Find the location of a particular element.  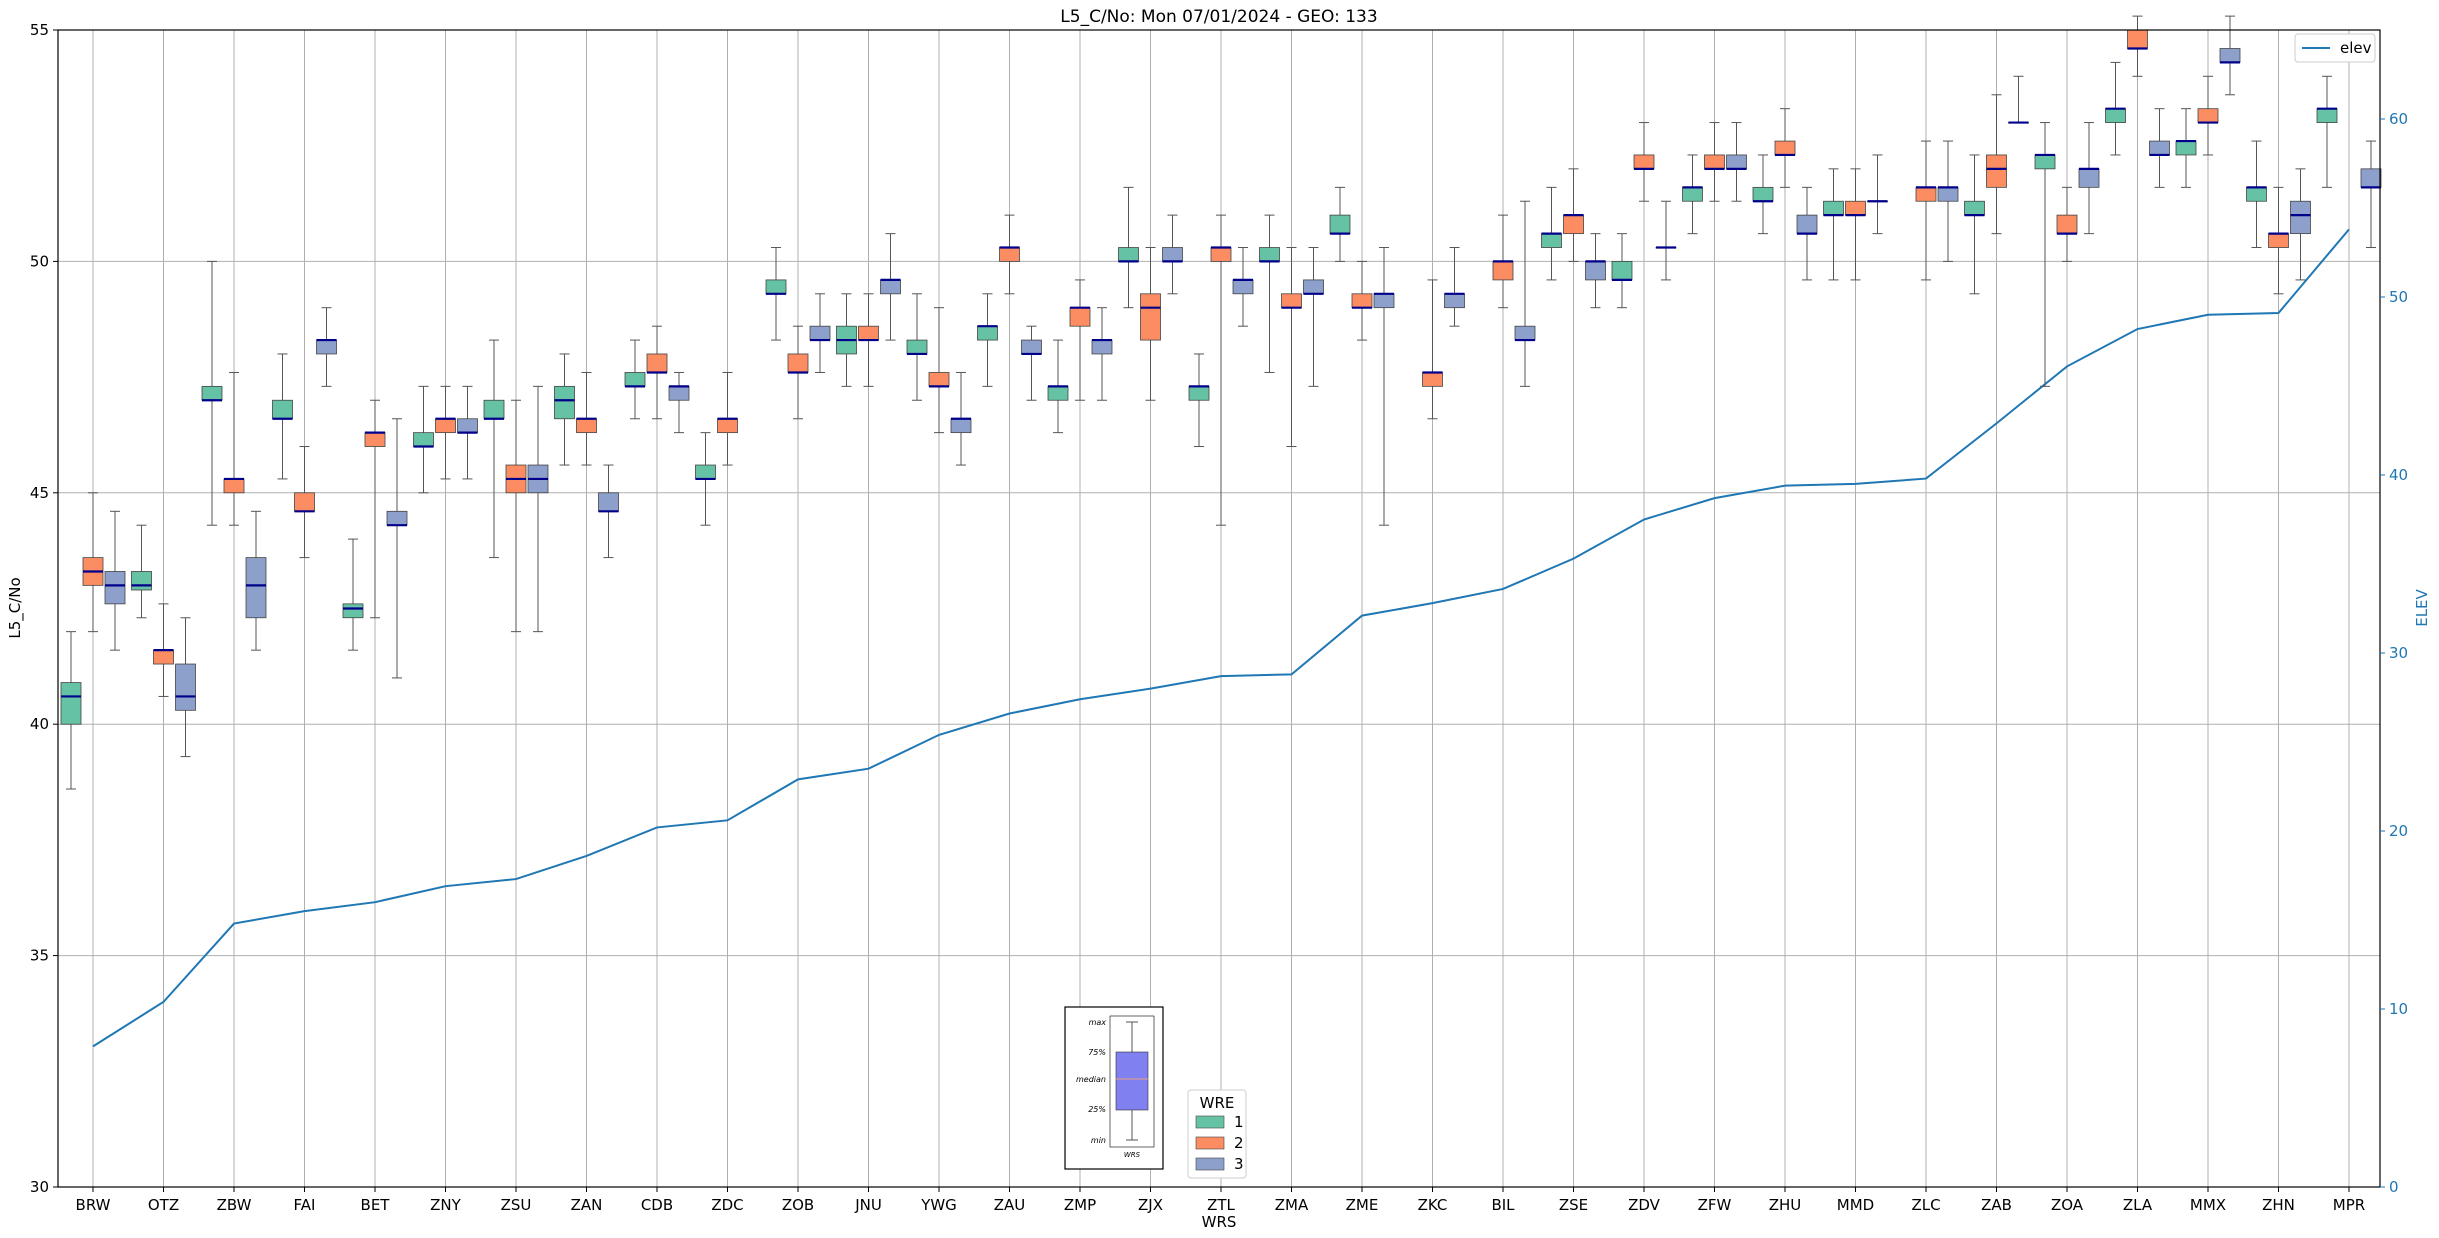

line-legend-label: elev is located at coordinates (2356, 48).